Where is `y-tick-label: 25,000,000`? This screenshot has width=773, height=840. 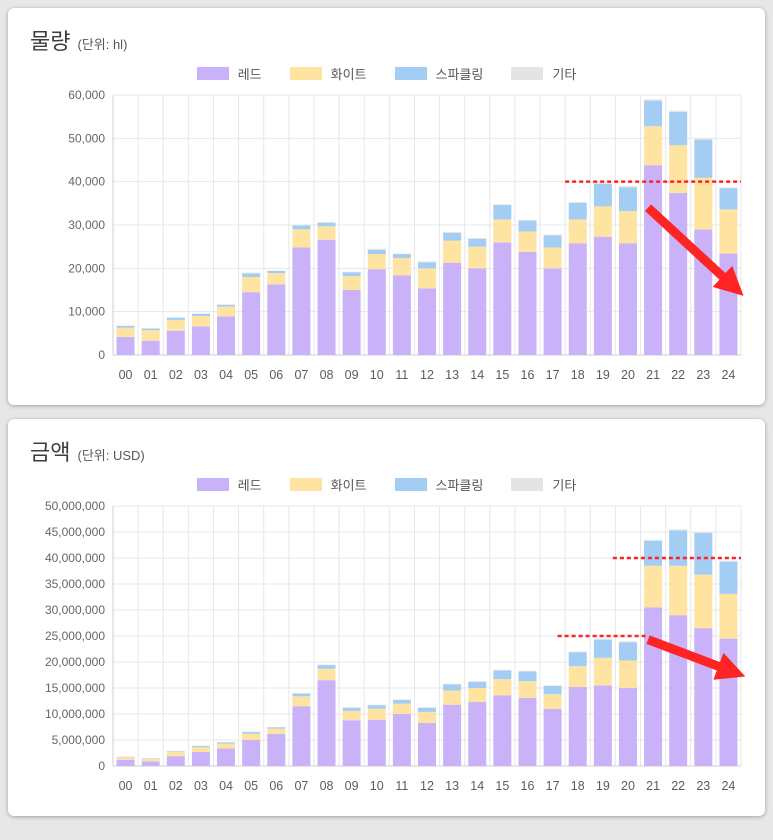
y-tick-label: 25,000,000 is located at coordinates (75, 636).